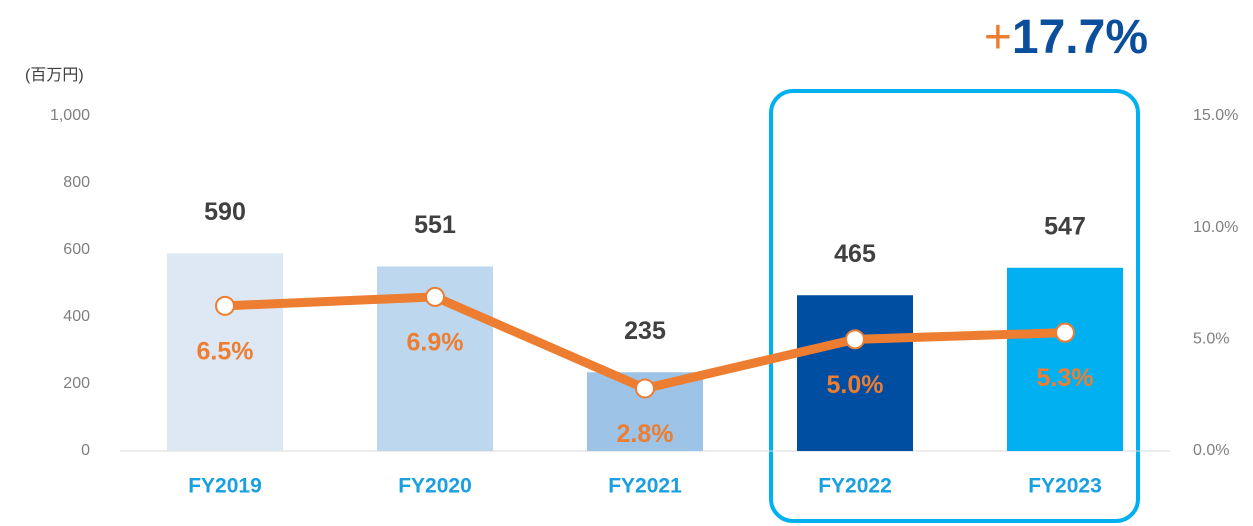 Image resolution: width=1253 pixels, height=526 pixels. Describe the element at coordinates (435, 486) in the screenshot. I see `x-tick-label: FY2020` at that location.